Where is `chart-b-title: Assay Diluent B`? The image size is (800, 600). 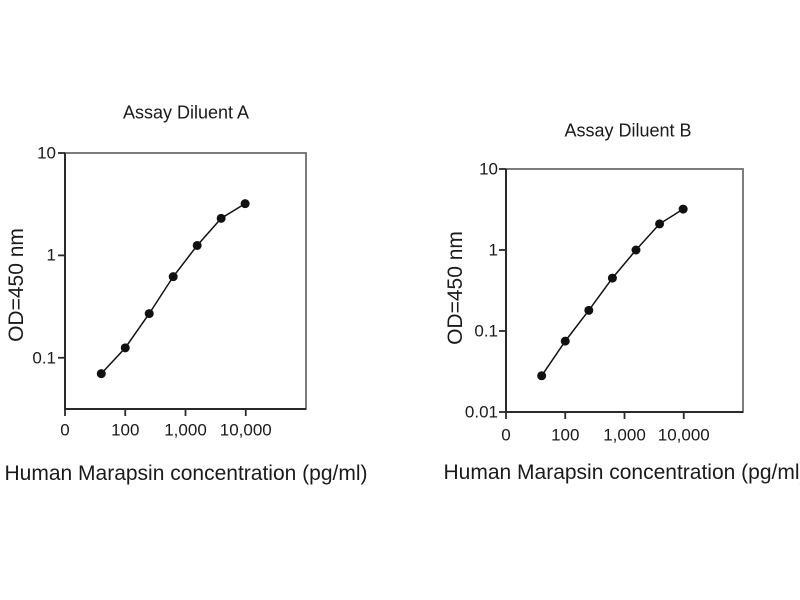
chart-b-title: Assay Diluent B is located at coordinates (628, 130).